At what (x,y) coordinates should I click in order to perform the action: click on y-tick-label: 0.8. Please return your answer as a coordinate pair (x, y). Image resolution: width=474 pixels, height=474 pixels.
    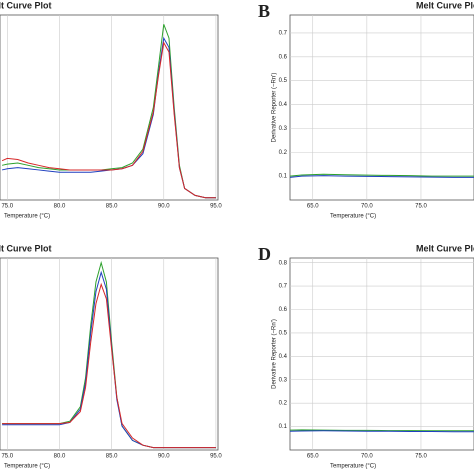
    Looking at the image, I should click on (283, 263).